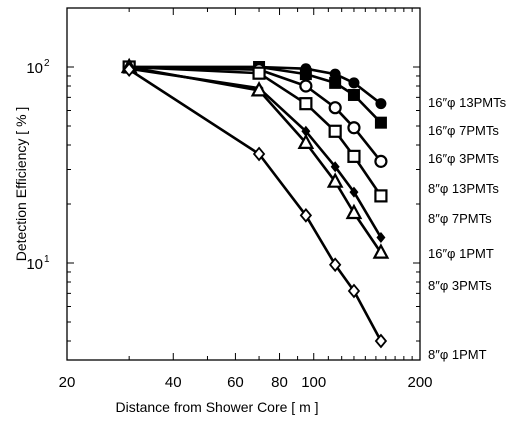  I want to click on x-tick-label: 60, so click(235, 382).